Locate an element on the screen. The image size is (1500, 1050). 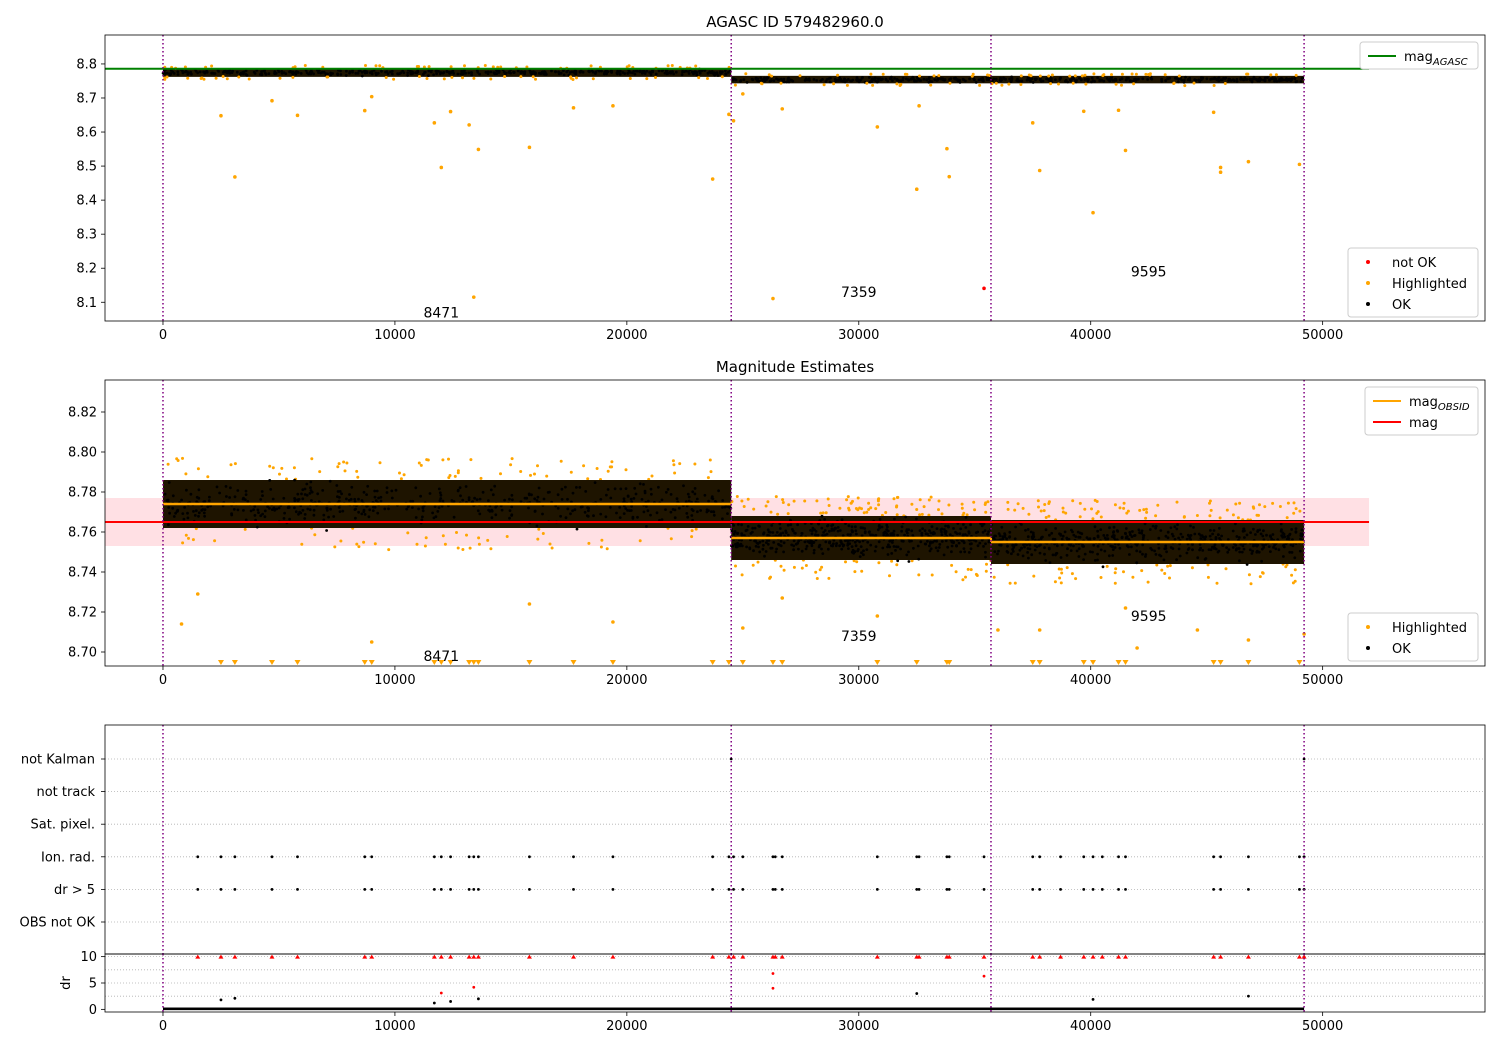
y-tick-label: 8.5 is located at coordinates (86, 167).